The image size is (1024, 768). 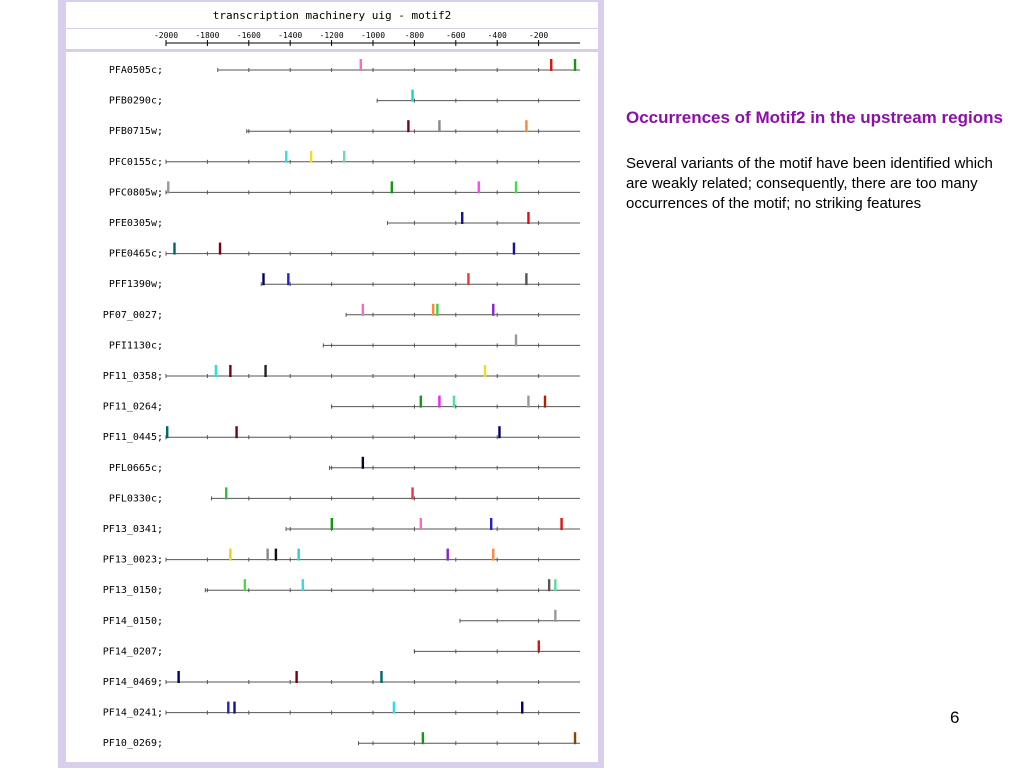 I want to click on gene-label: PF14_0241;, so click(x=133, y=713).